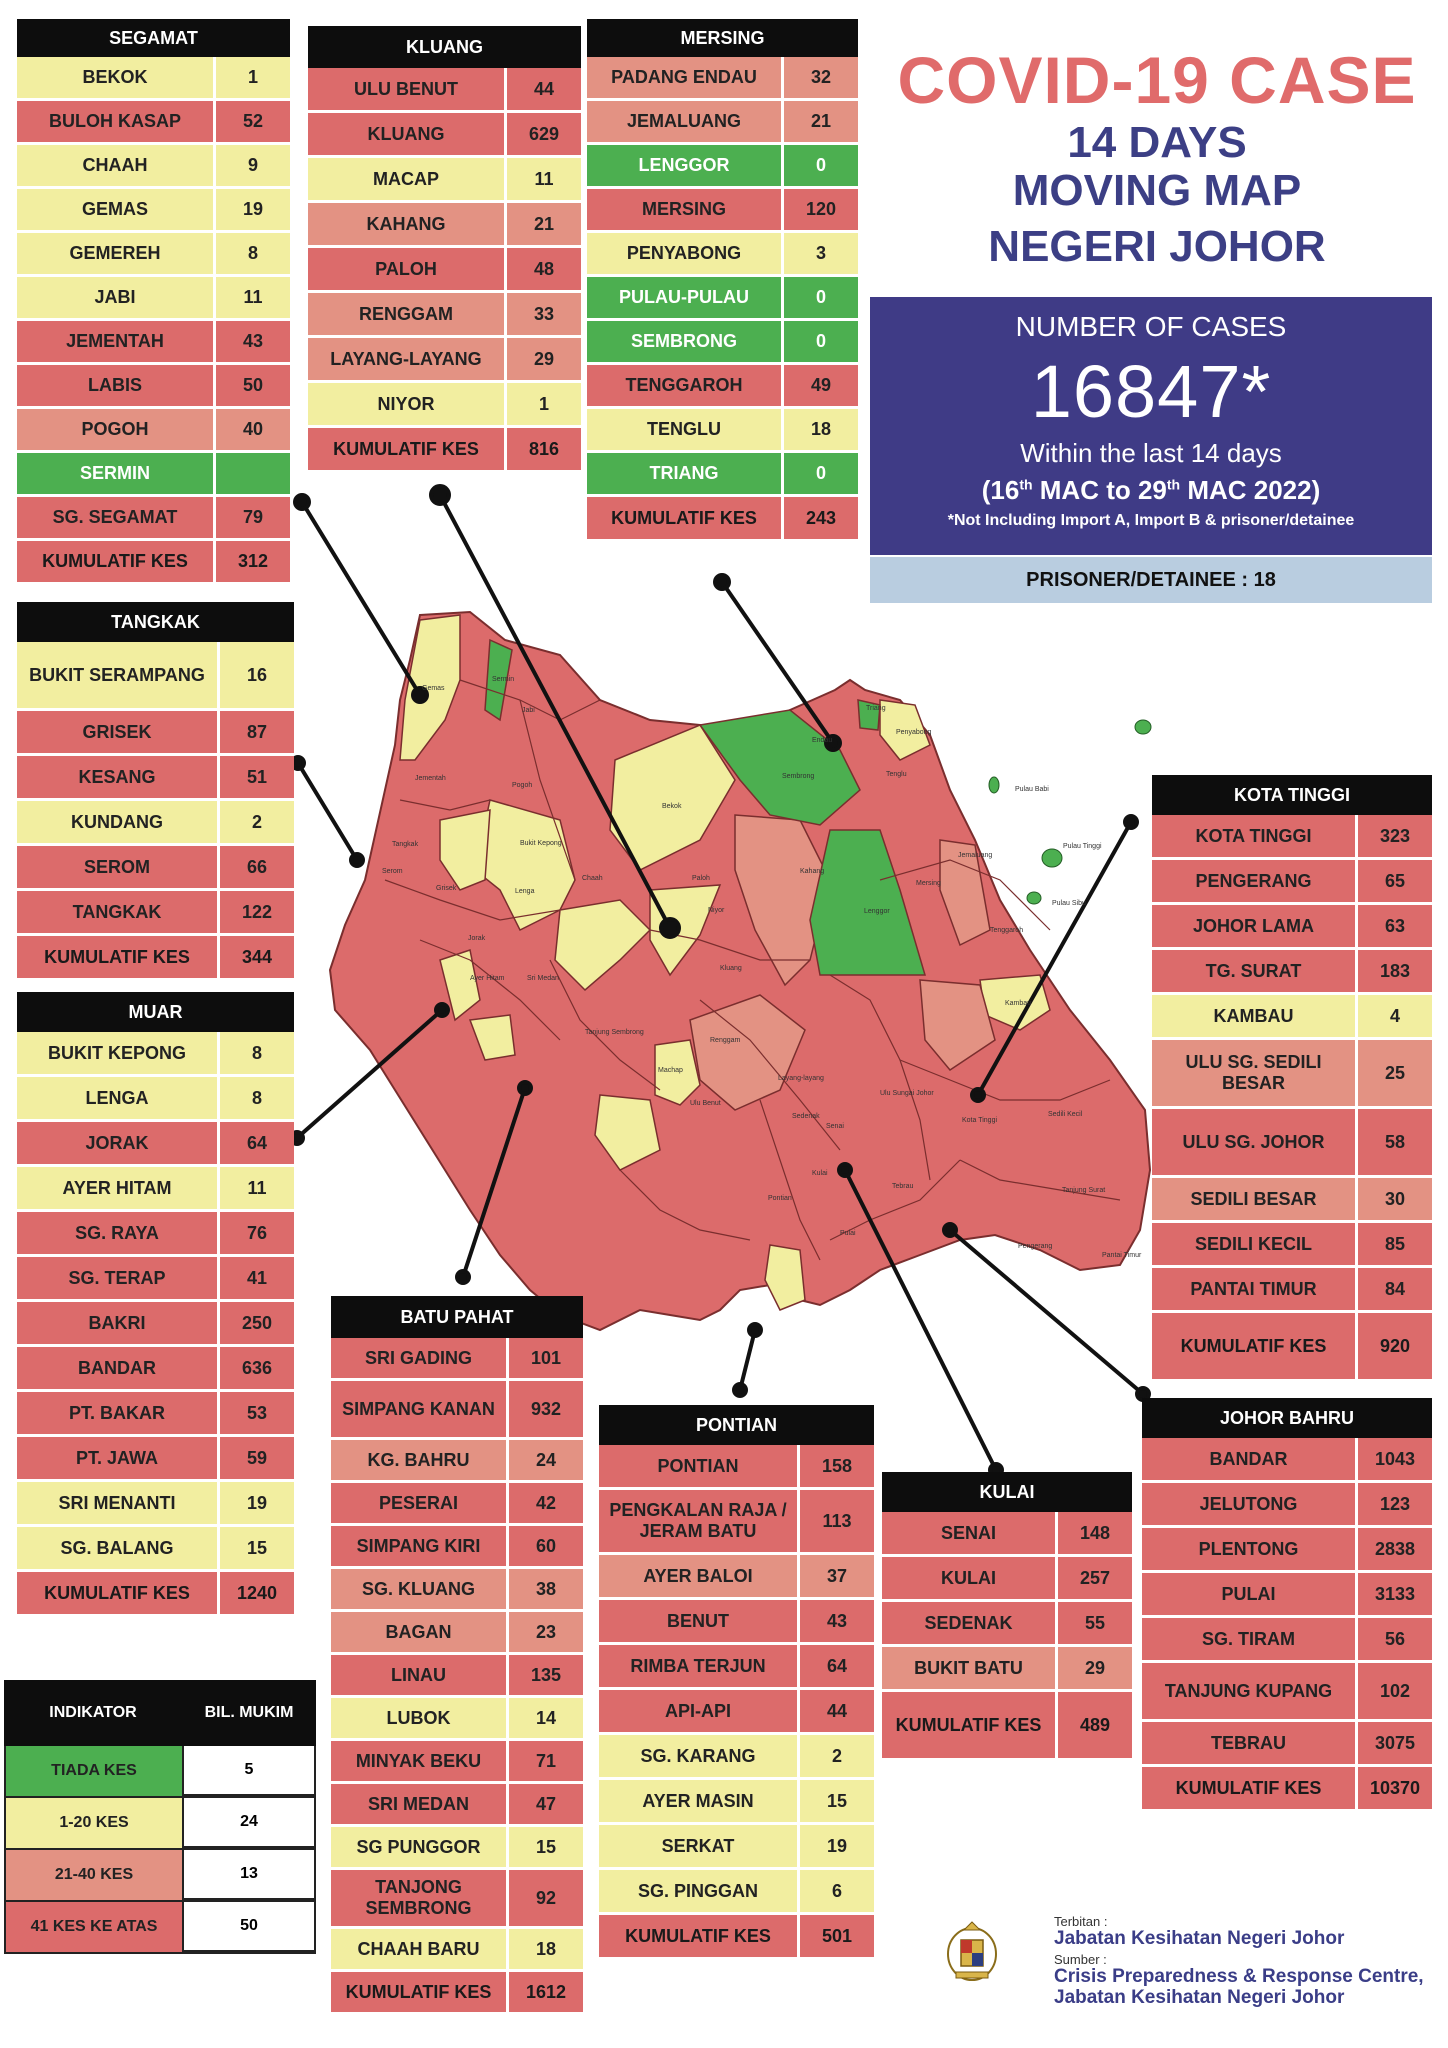 The image size is (1448, 2048). I want to click on mukim-case-count: 3075, so click(1395, 1742).